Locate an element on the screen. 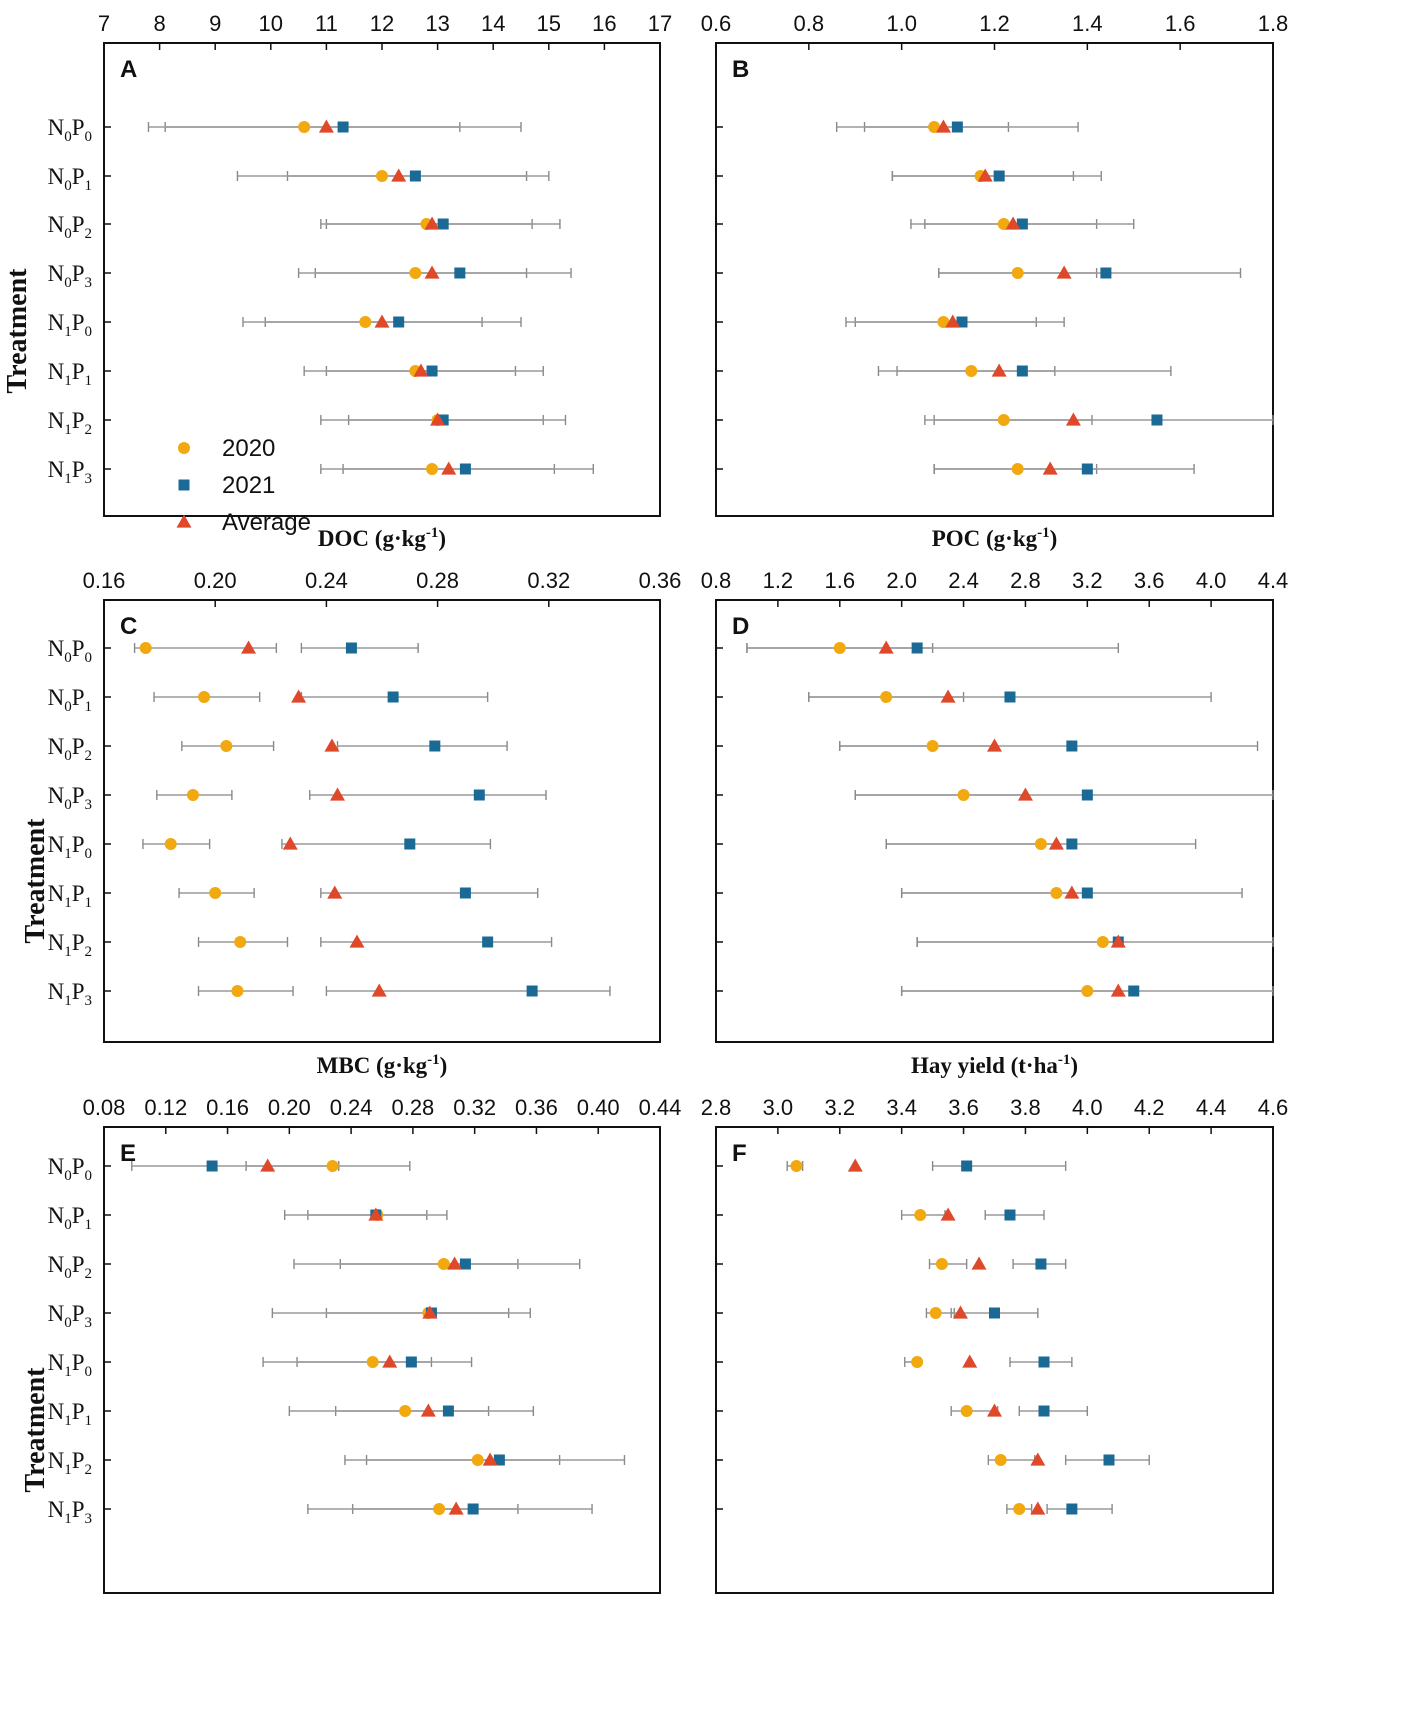 Image resolution: width=1417 pixels, height=1709 pixels. mbc-tick-label: 0.36 is located at coordinates (536, 1107).